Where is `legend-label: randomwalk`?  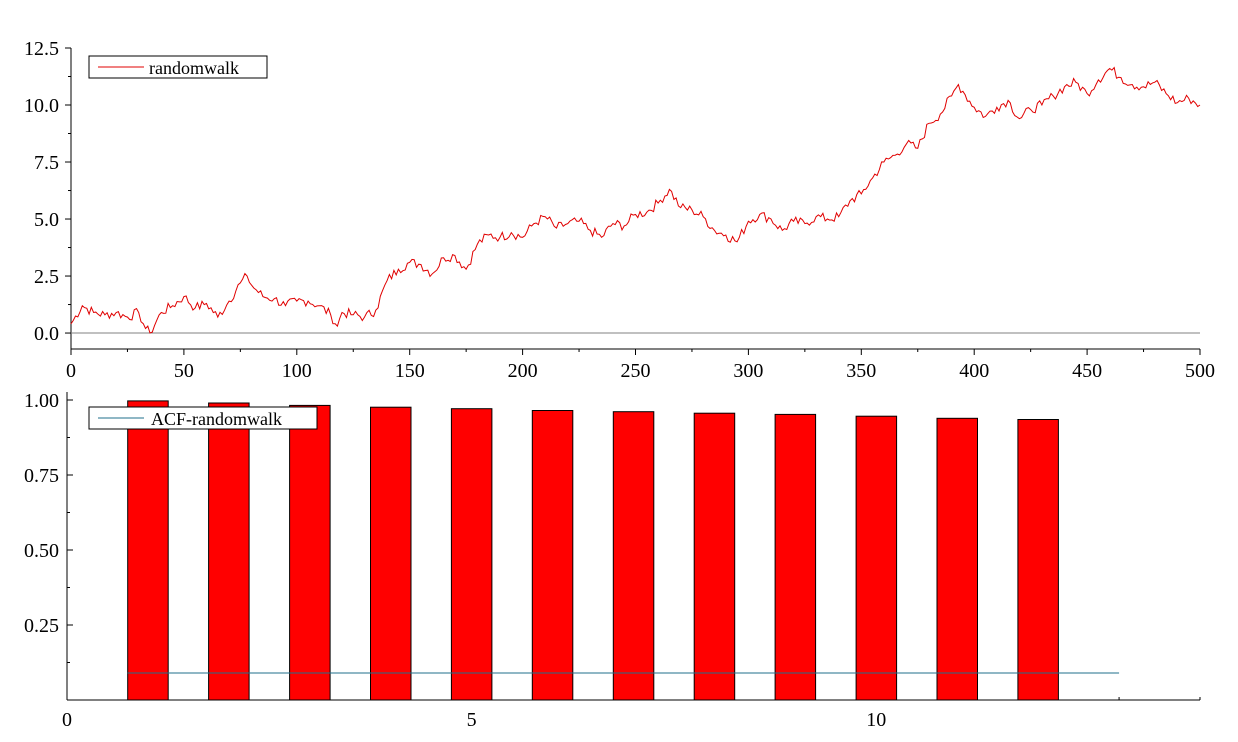
legend-label: randomwalk is located at coordinates (194, 68).